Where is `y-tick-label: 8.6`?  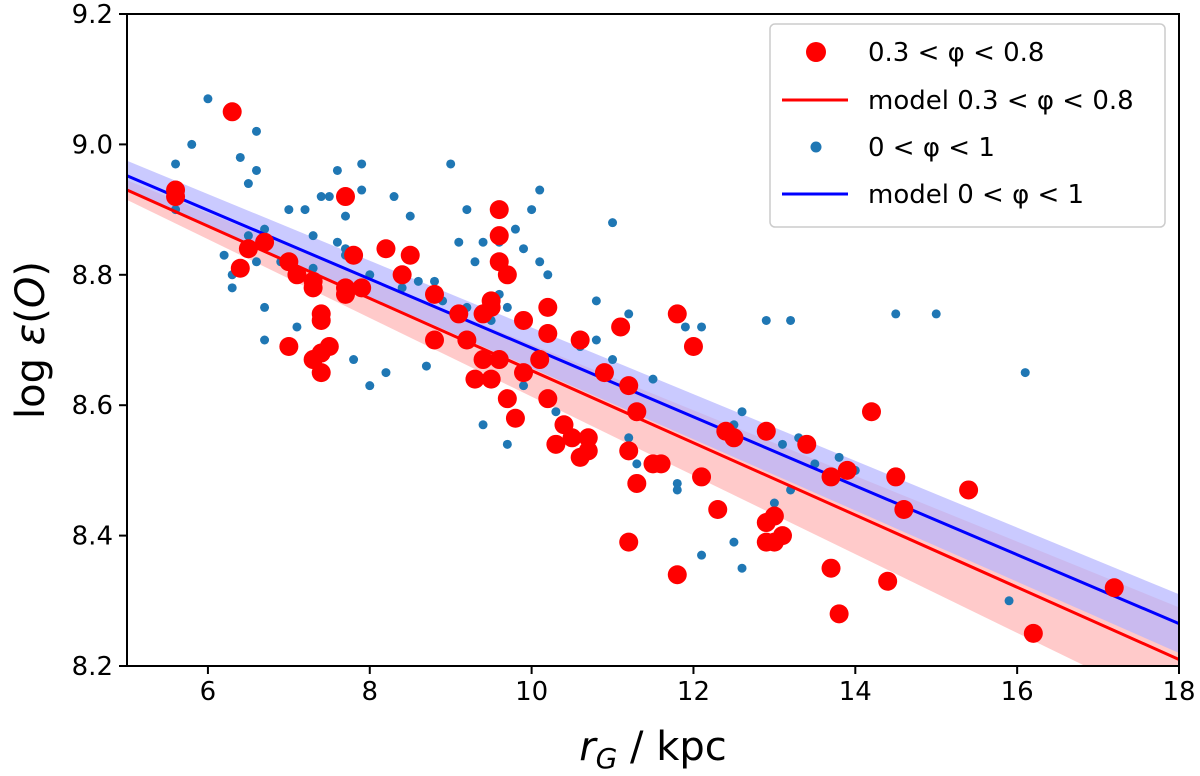
y-tick-label: 8.6 is located at coordinates (92, 406).